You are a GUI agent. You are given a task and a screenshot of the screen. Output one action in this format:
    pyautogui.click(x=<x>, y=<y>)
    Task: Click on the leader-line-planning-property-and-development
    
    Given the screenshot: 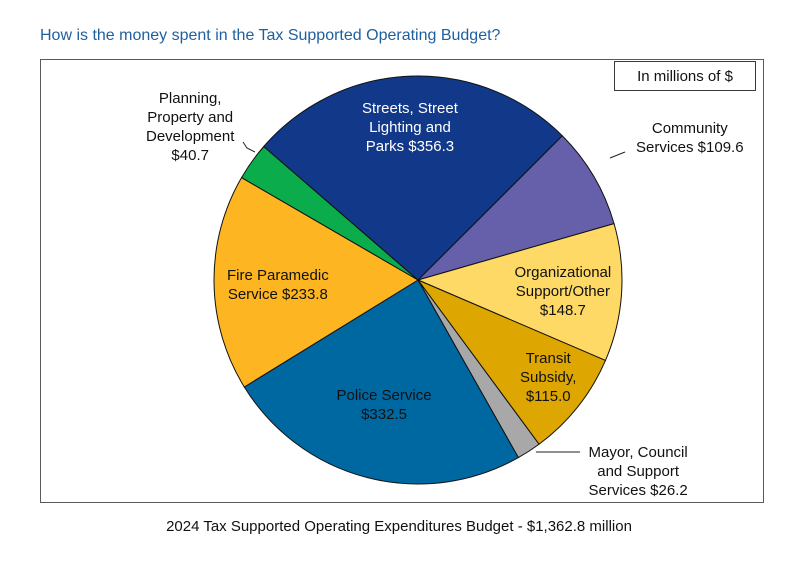 What is the action you would take?
    pyautogui.click(x=249, y=147)
    